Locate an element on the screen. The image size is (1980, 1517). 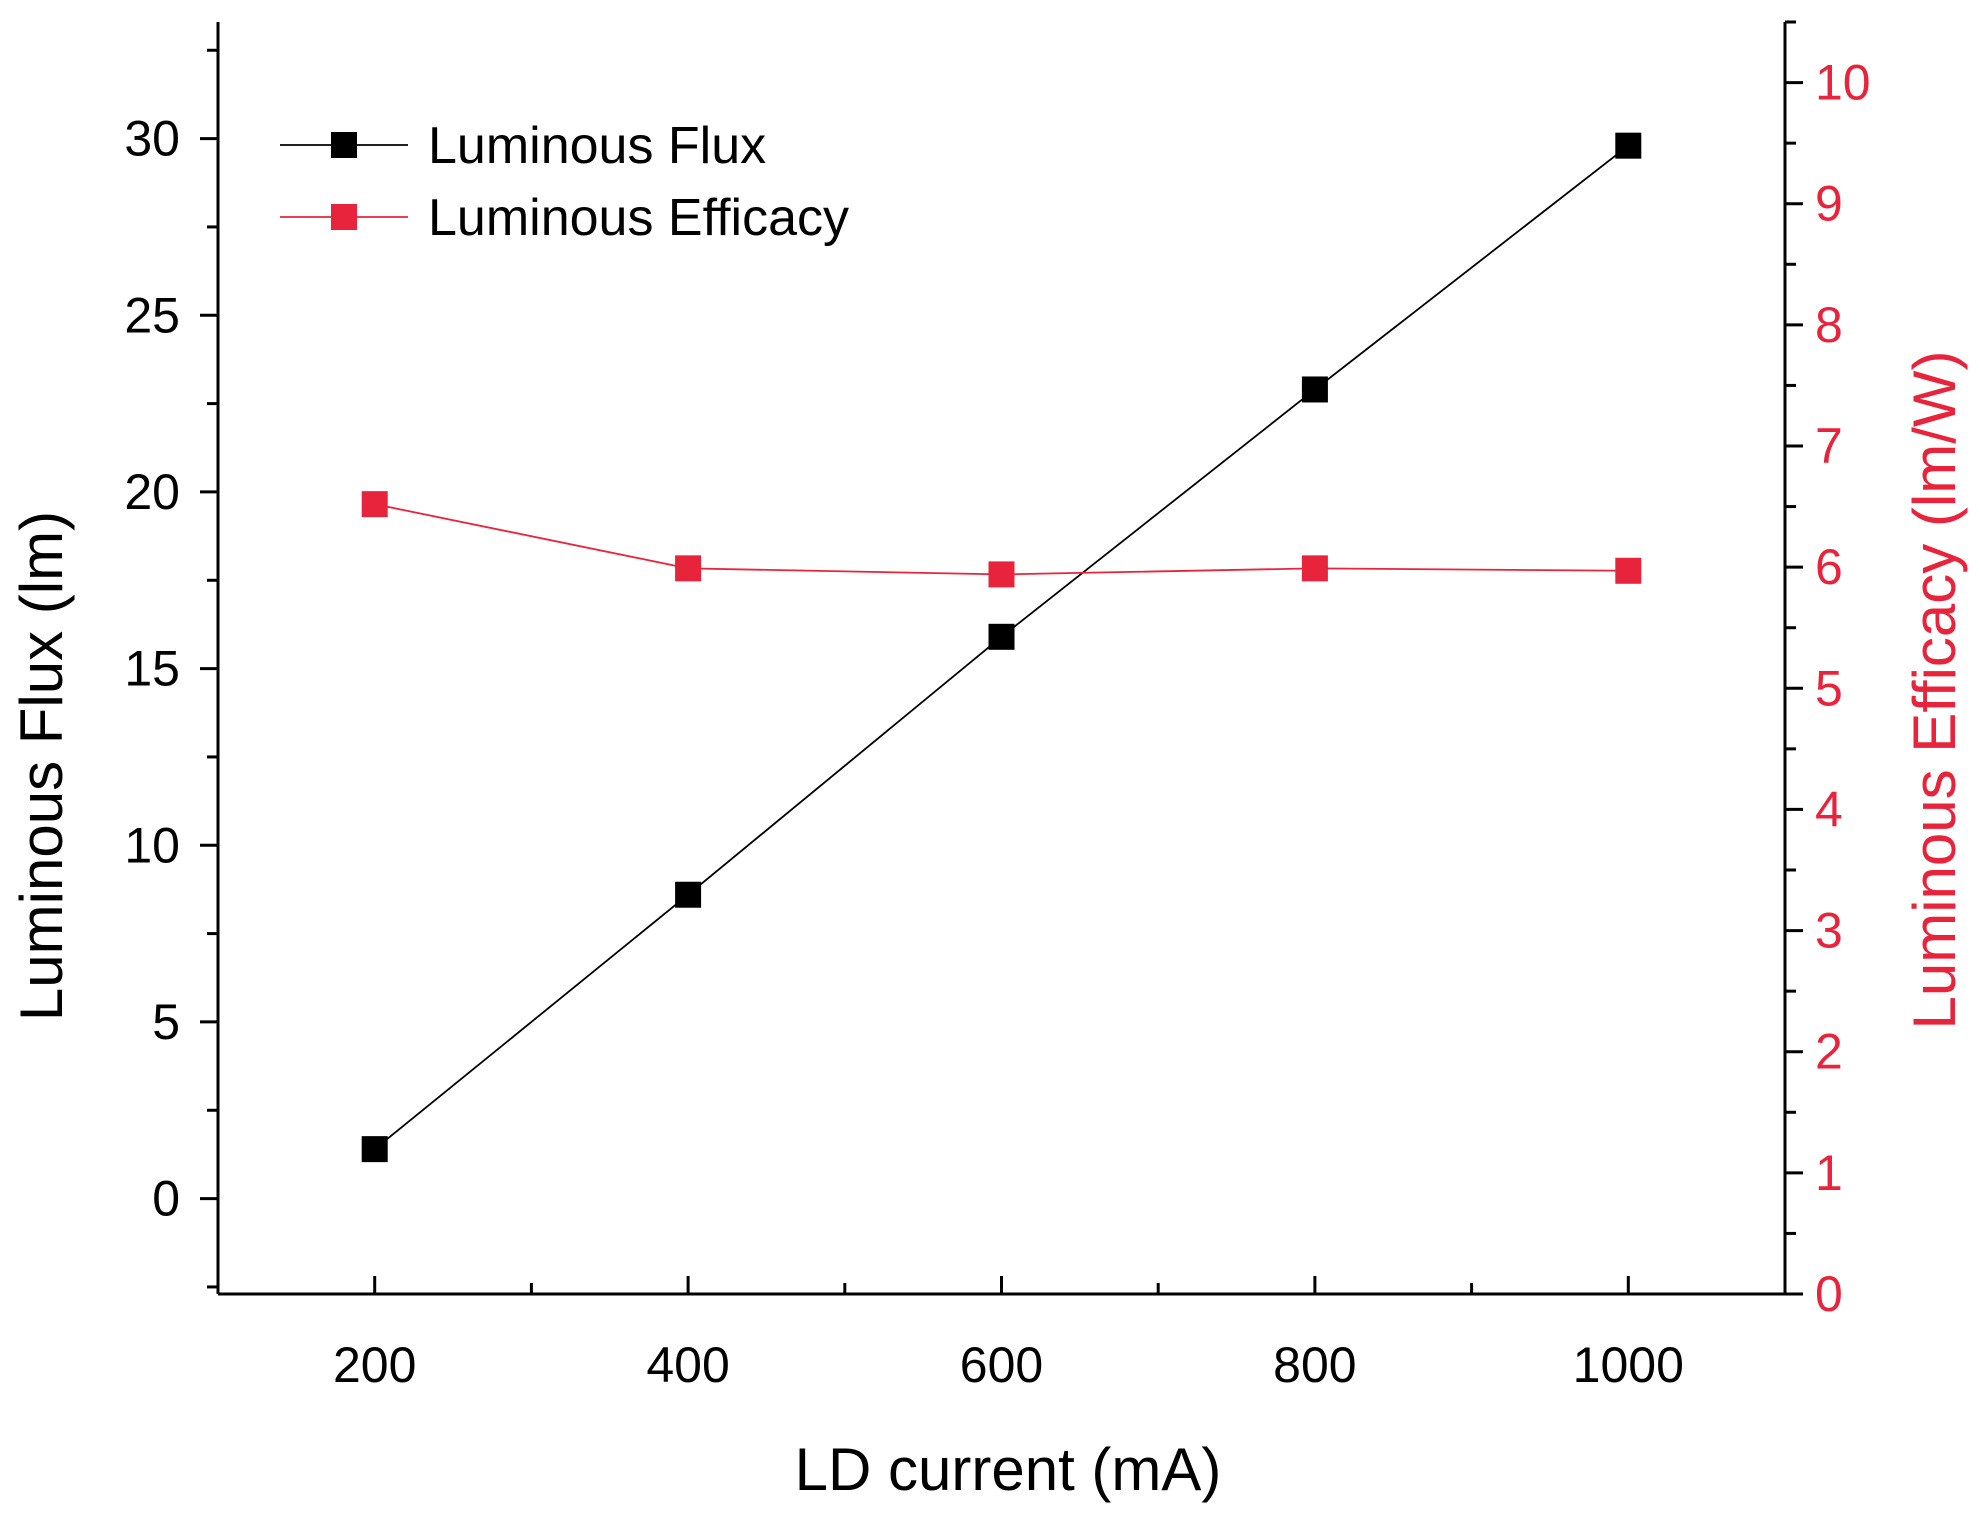
y2-tick-label: 4 is located at coordinates (1829, 809).